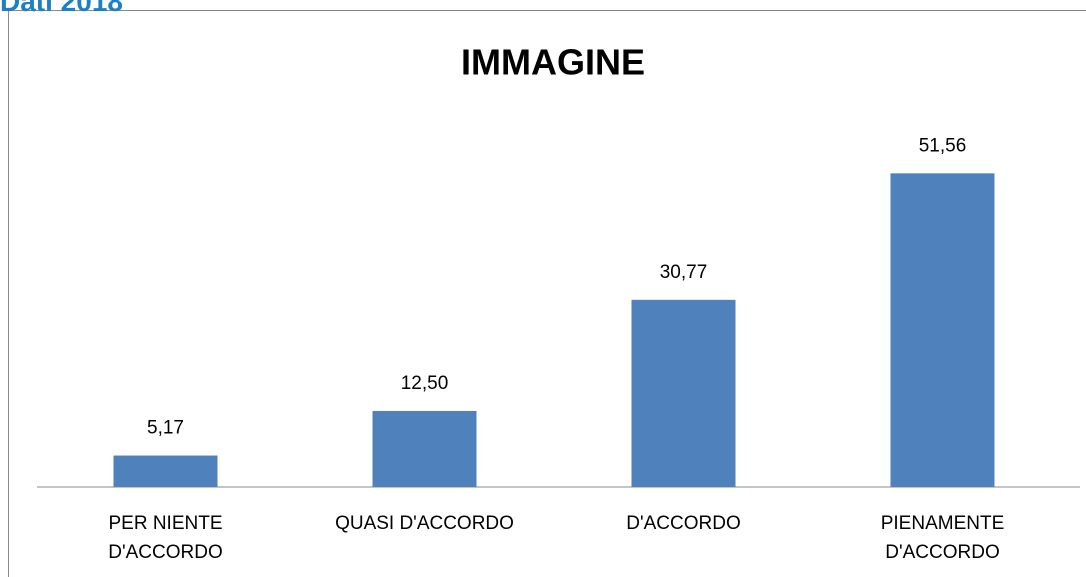 This screenshot has width=1086, height=577. What do you see at coordinates (425, 383) in the screenshot?
I see `value-label: 12,50` at bounding box center [425, 383].